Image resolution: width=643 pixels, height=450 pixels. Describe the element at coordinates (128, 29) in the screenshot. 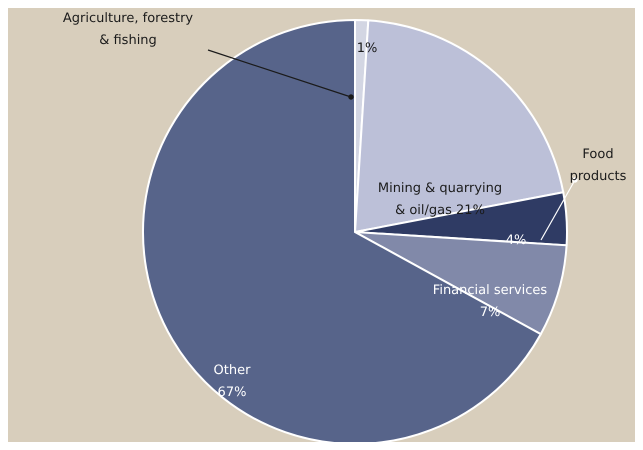

I see `slice-label: Agriculture, forestry & fishing` at that location.